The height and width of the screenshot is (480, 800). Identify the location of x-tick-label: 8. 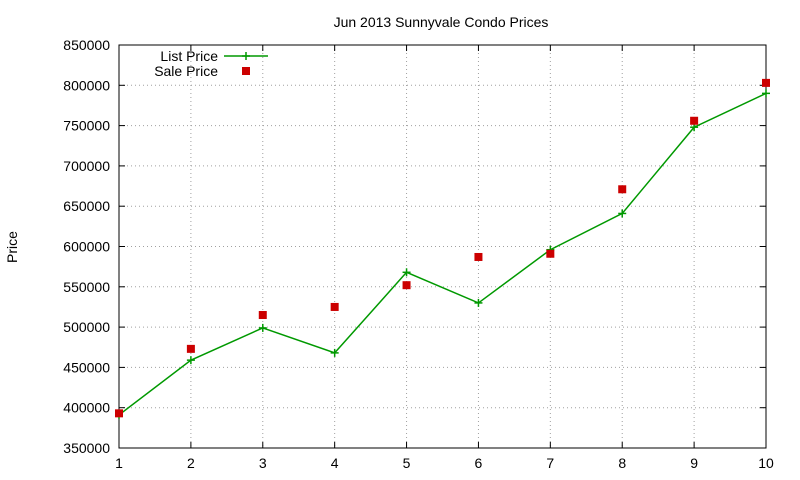
(622, 463).